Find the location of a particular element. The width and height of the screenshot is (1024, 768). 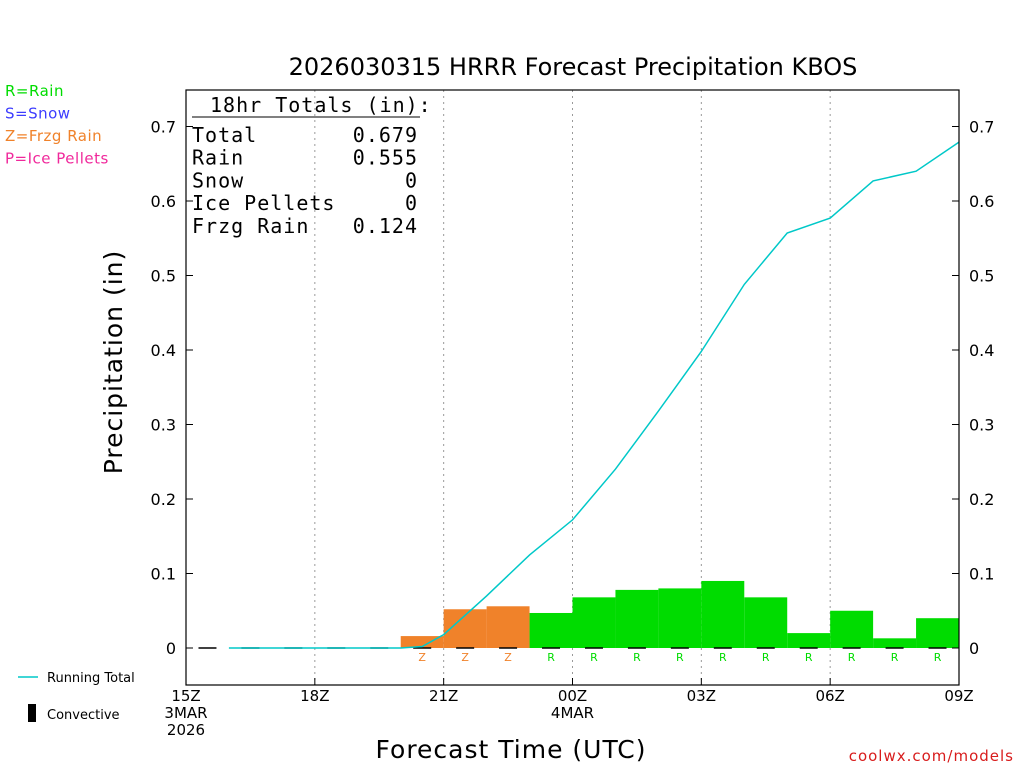

y-tick-label-right: 0.6 is located at coordinates (981, 201).